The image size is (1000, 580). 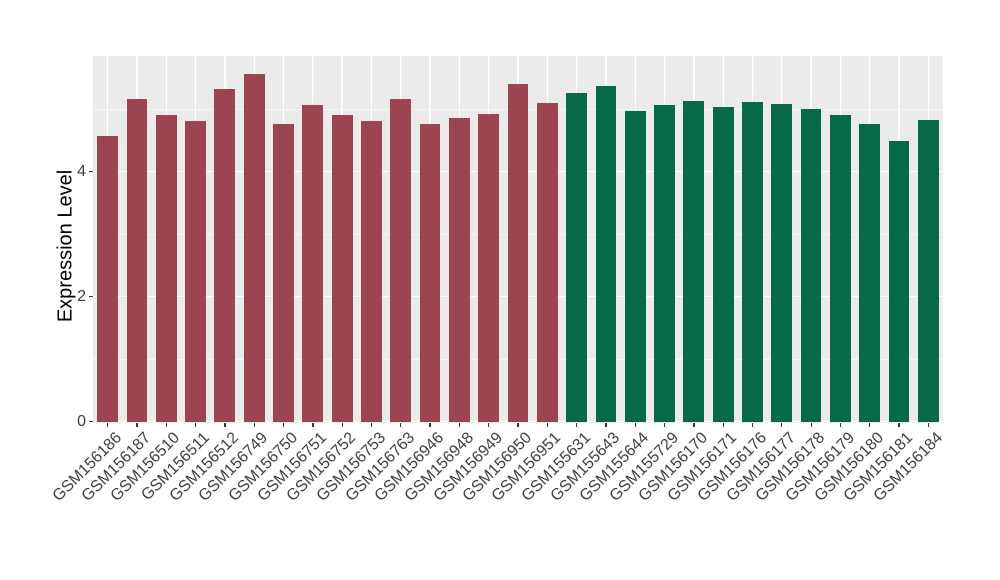 What do you see at coordinates (81, 421) in the screenshot?
I see `y-tick-label: 0` at bounding box center [81, 421].